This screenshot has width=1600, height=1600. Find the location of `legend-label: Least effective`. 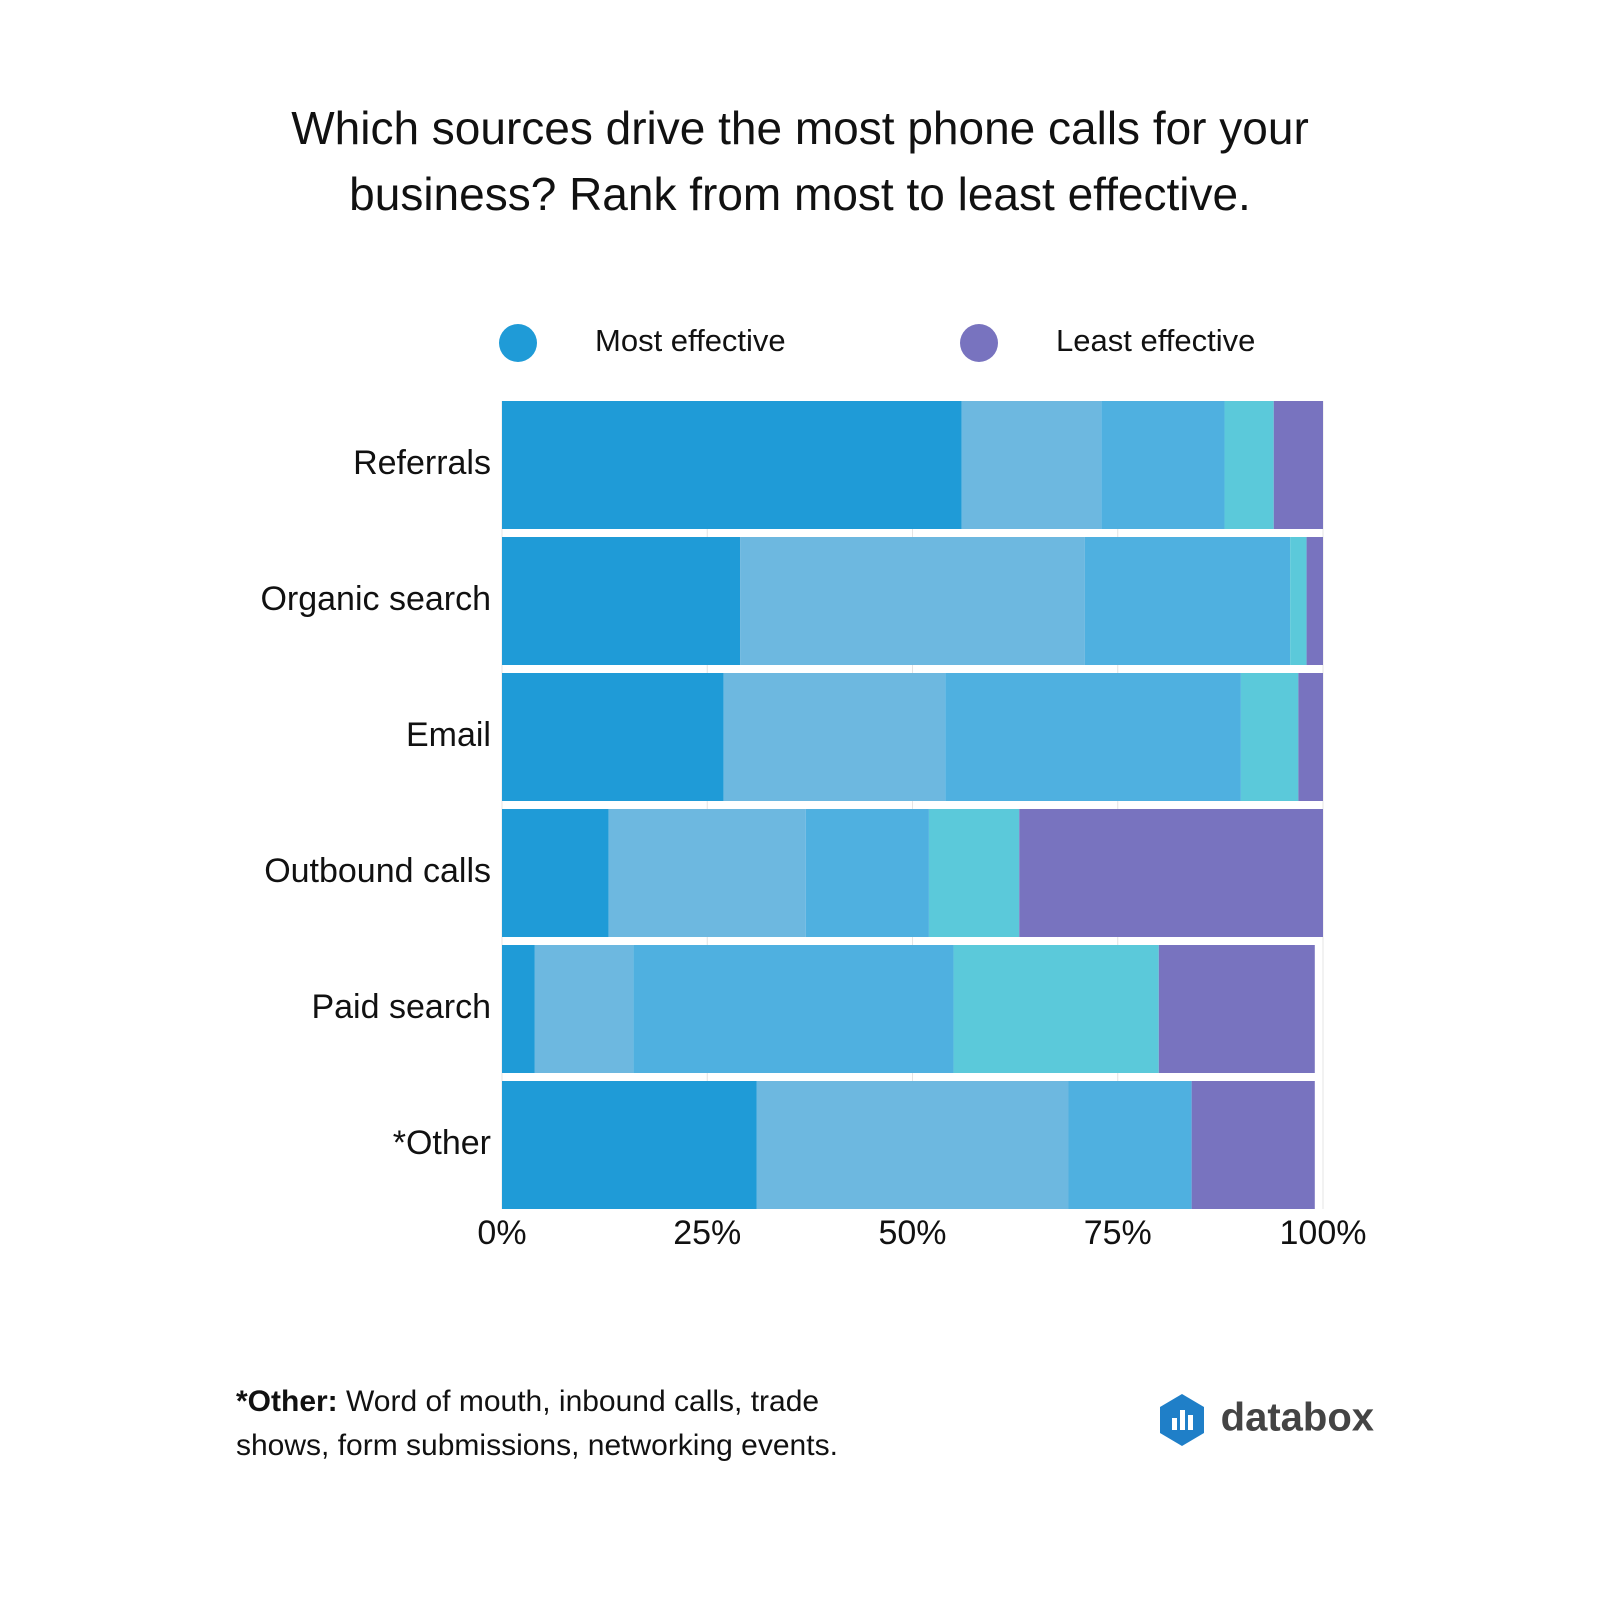

legend-label: Least effective is located at coordinates (1155, 340).